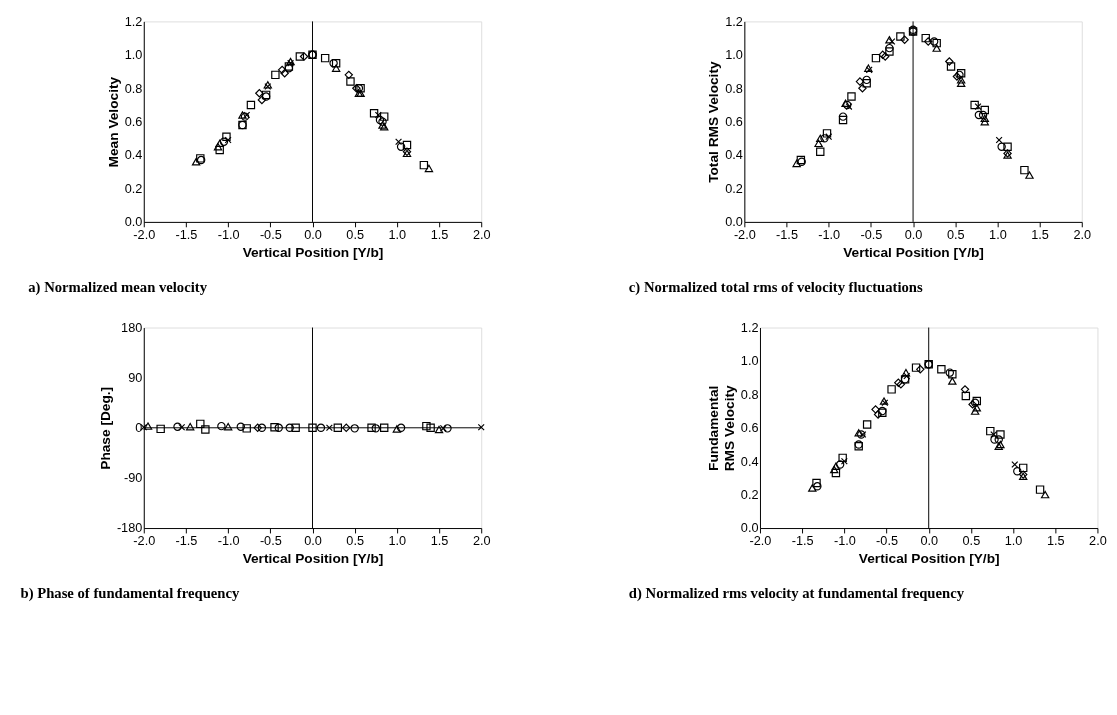 The image size is (1117, 715). Describe the element at coordinates (714, 122) in the screenshot. I see `y-axis-title: Total RMS Velocity` at that location.